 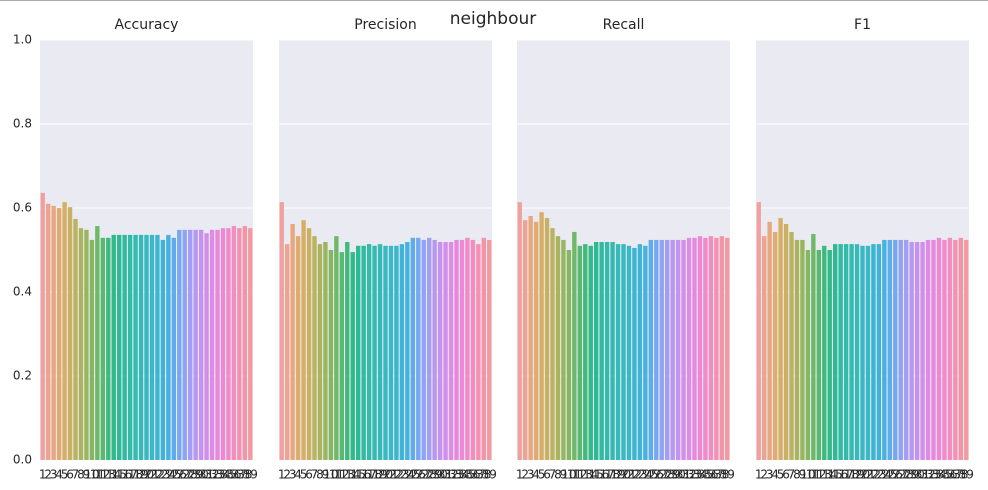 What do you see at coordinates (293, 475) in the screenshot?
I see `x-tick-label: 3` at bounding box center [293, 475].